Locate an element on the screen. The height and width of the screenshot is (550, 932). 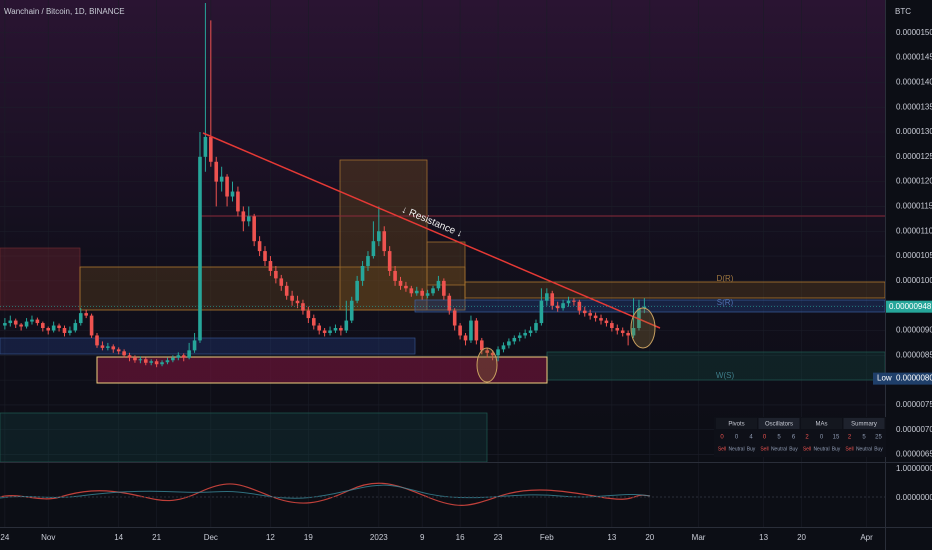
low-tag is located at coordinates (902, 378).